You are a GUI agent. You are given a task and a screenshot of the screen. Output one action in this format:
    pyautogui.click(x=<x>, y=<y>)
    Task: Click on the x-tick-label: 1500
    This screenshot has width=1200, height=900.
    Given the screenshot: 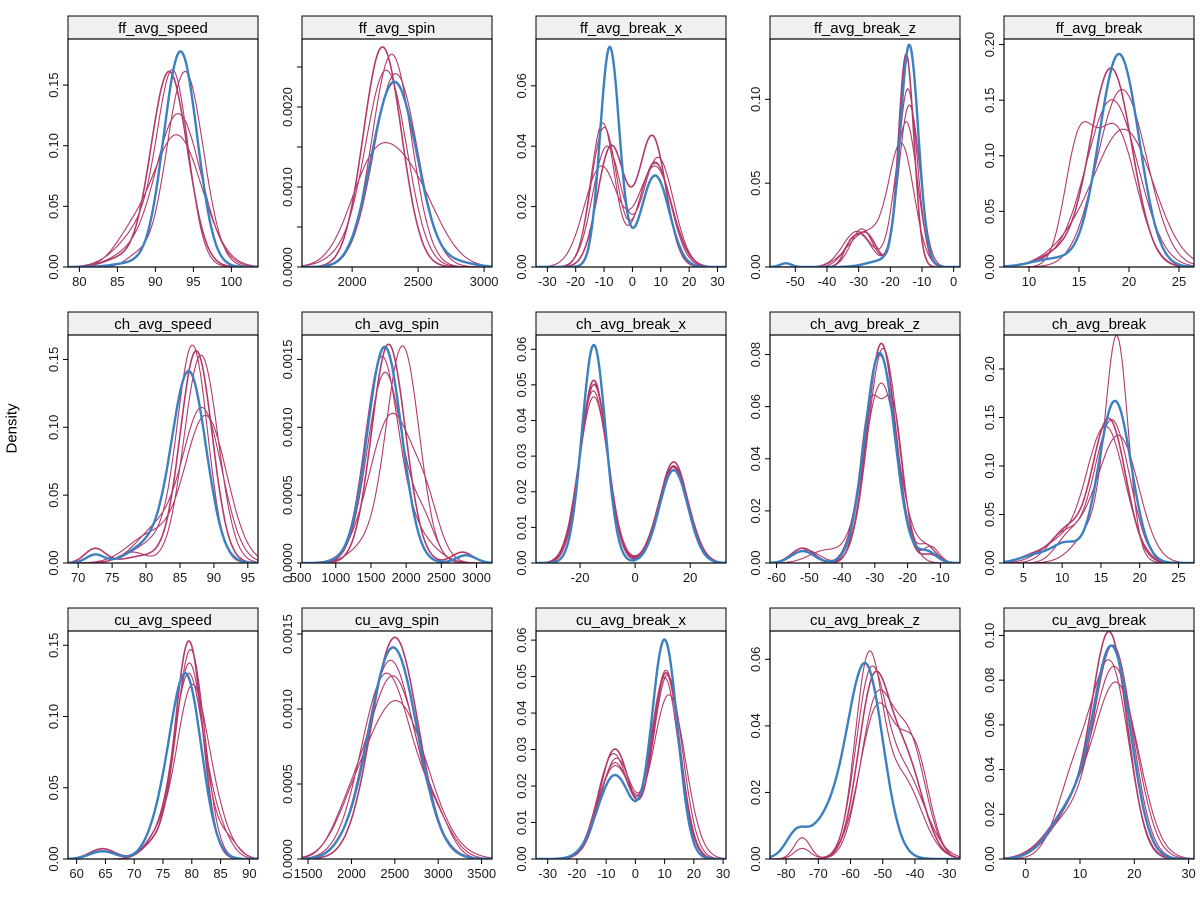 What is the action you would take?
    pyautogui.click(x=371, y=577)
    